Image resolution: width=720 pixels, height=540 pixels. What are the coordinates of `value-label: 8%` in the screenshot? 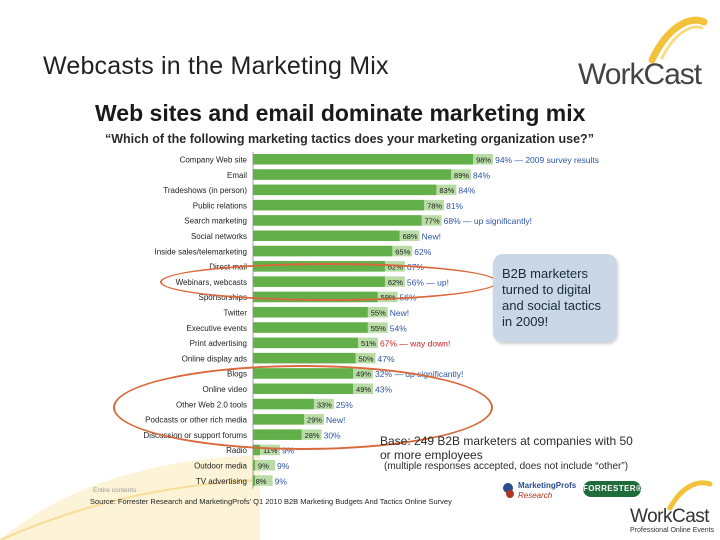 It's located at (261, 481).